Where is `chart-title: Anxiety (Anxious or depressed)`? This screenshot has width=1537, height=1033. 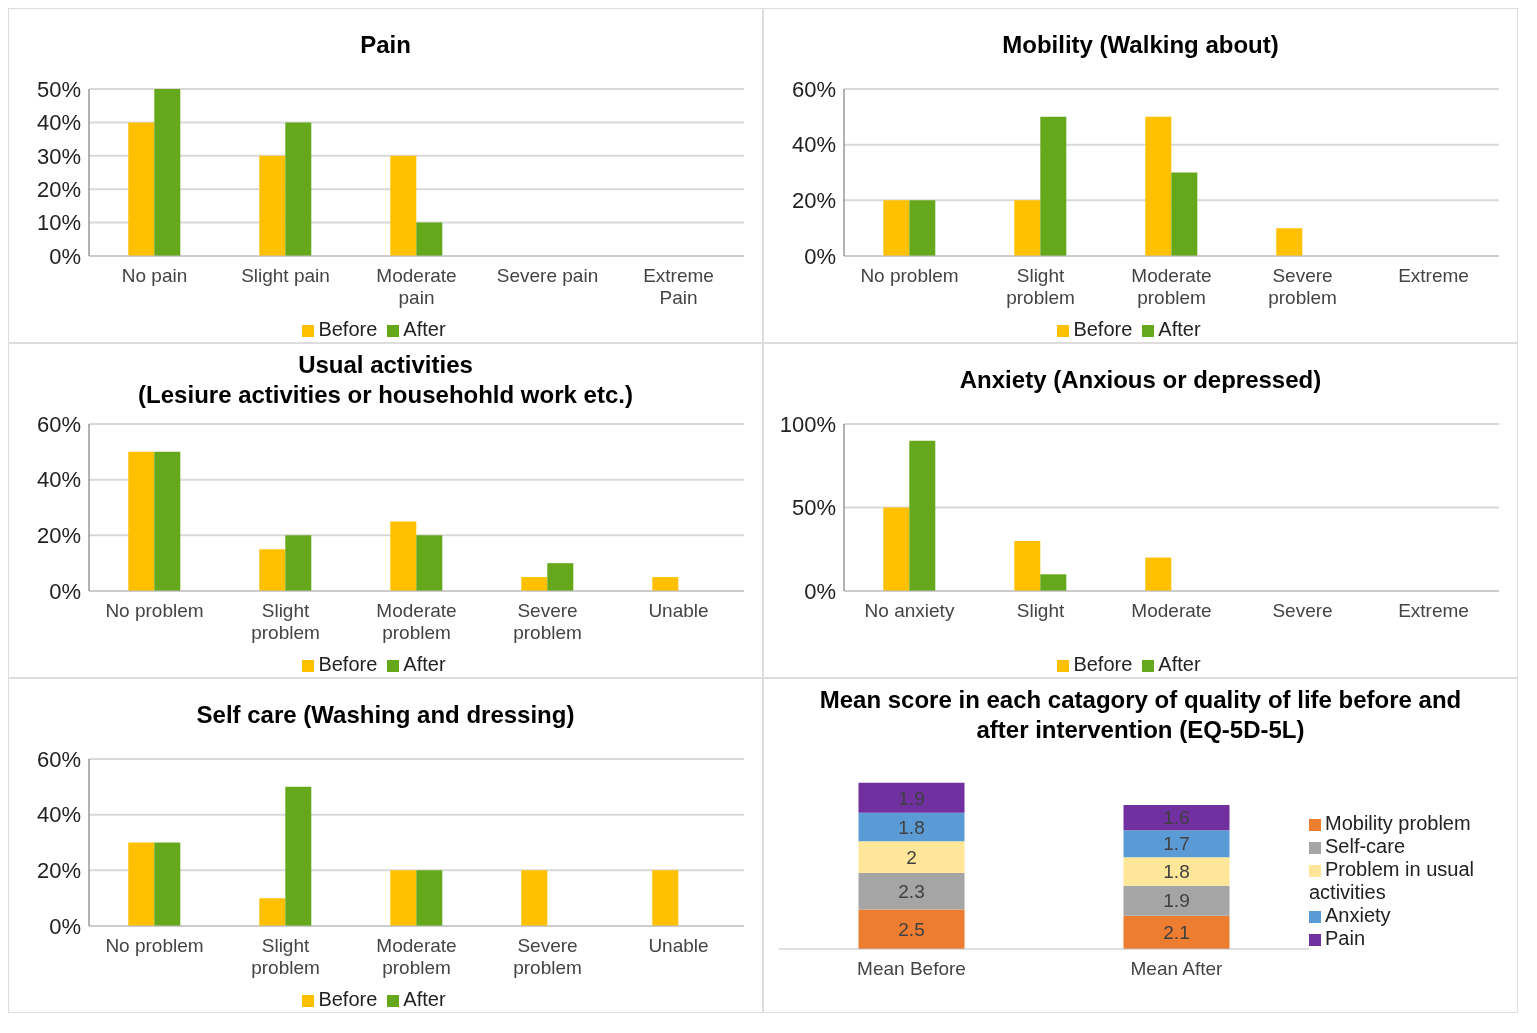
chart-title: Anxiety (Anxious or depressed) is located at coordinates (1140, 380).